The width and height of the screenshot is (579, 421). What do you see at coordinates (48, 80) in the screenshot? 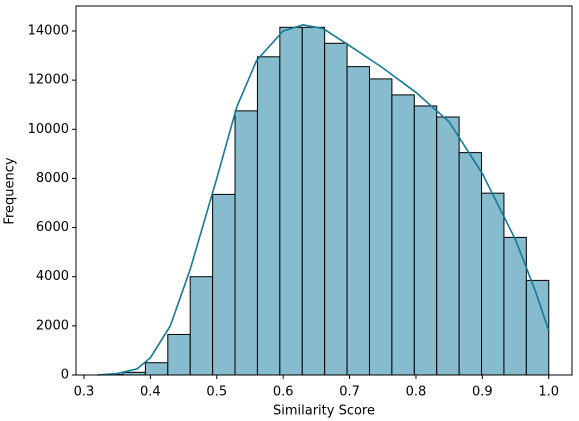
I see `y-tick-label: 12000` at bounding box center [48, 80].